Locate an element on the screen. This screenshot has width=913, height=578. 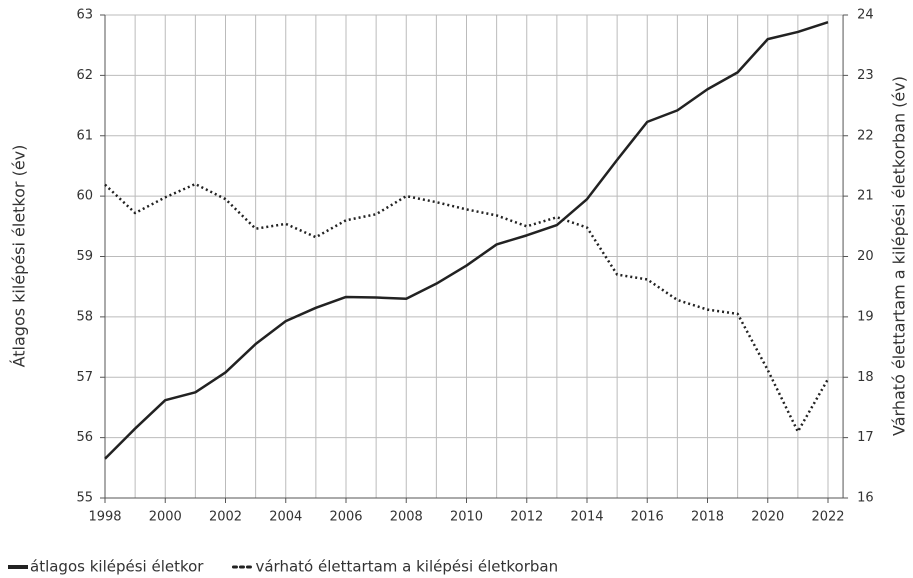
y2-tick-label: 23 is located at coordinates (865, 75).